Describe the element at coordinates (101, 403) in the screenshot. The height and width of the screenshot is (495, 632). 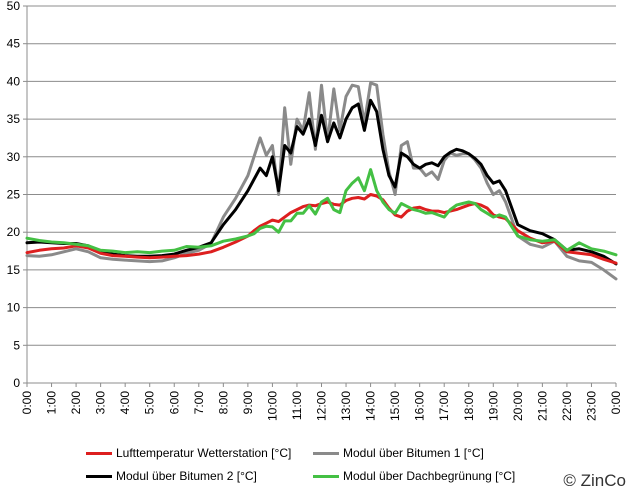
I see `x-tick-label: 3:00` at that location.